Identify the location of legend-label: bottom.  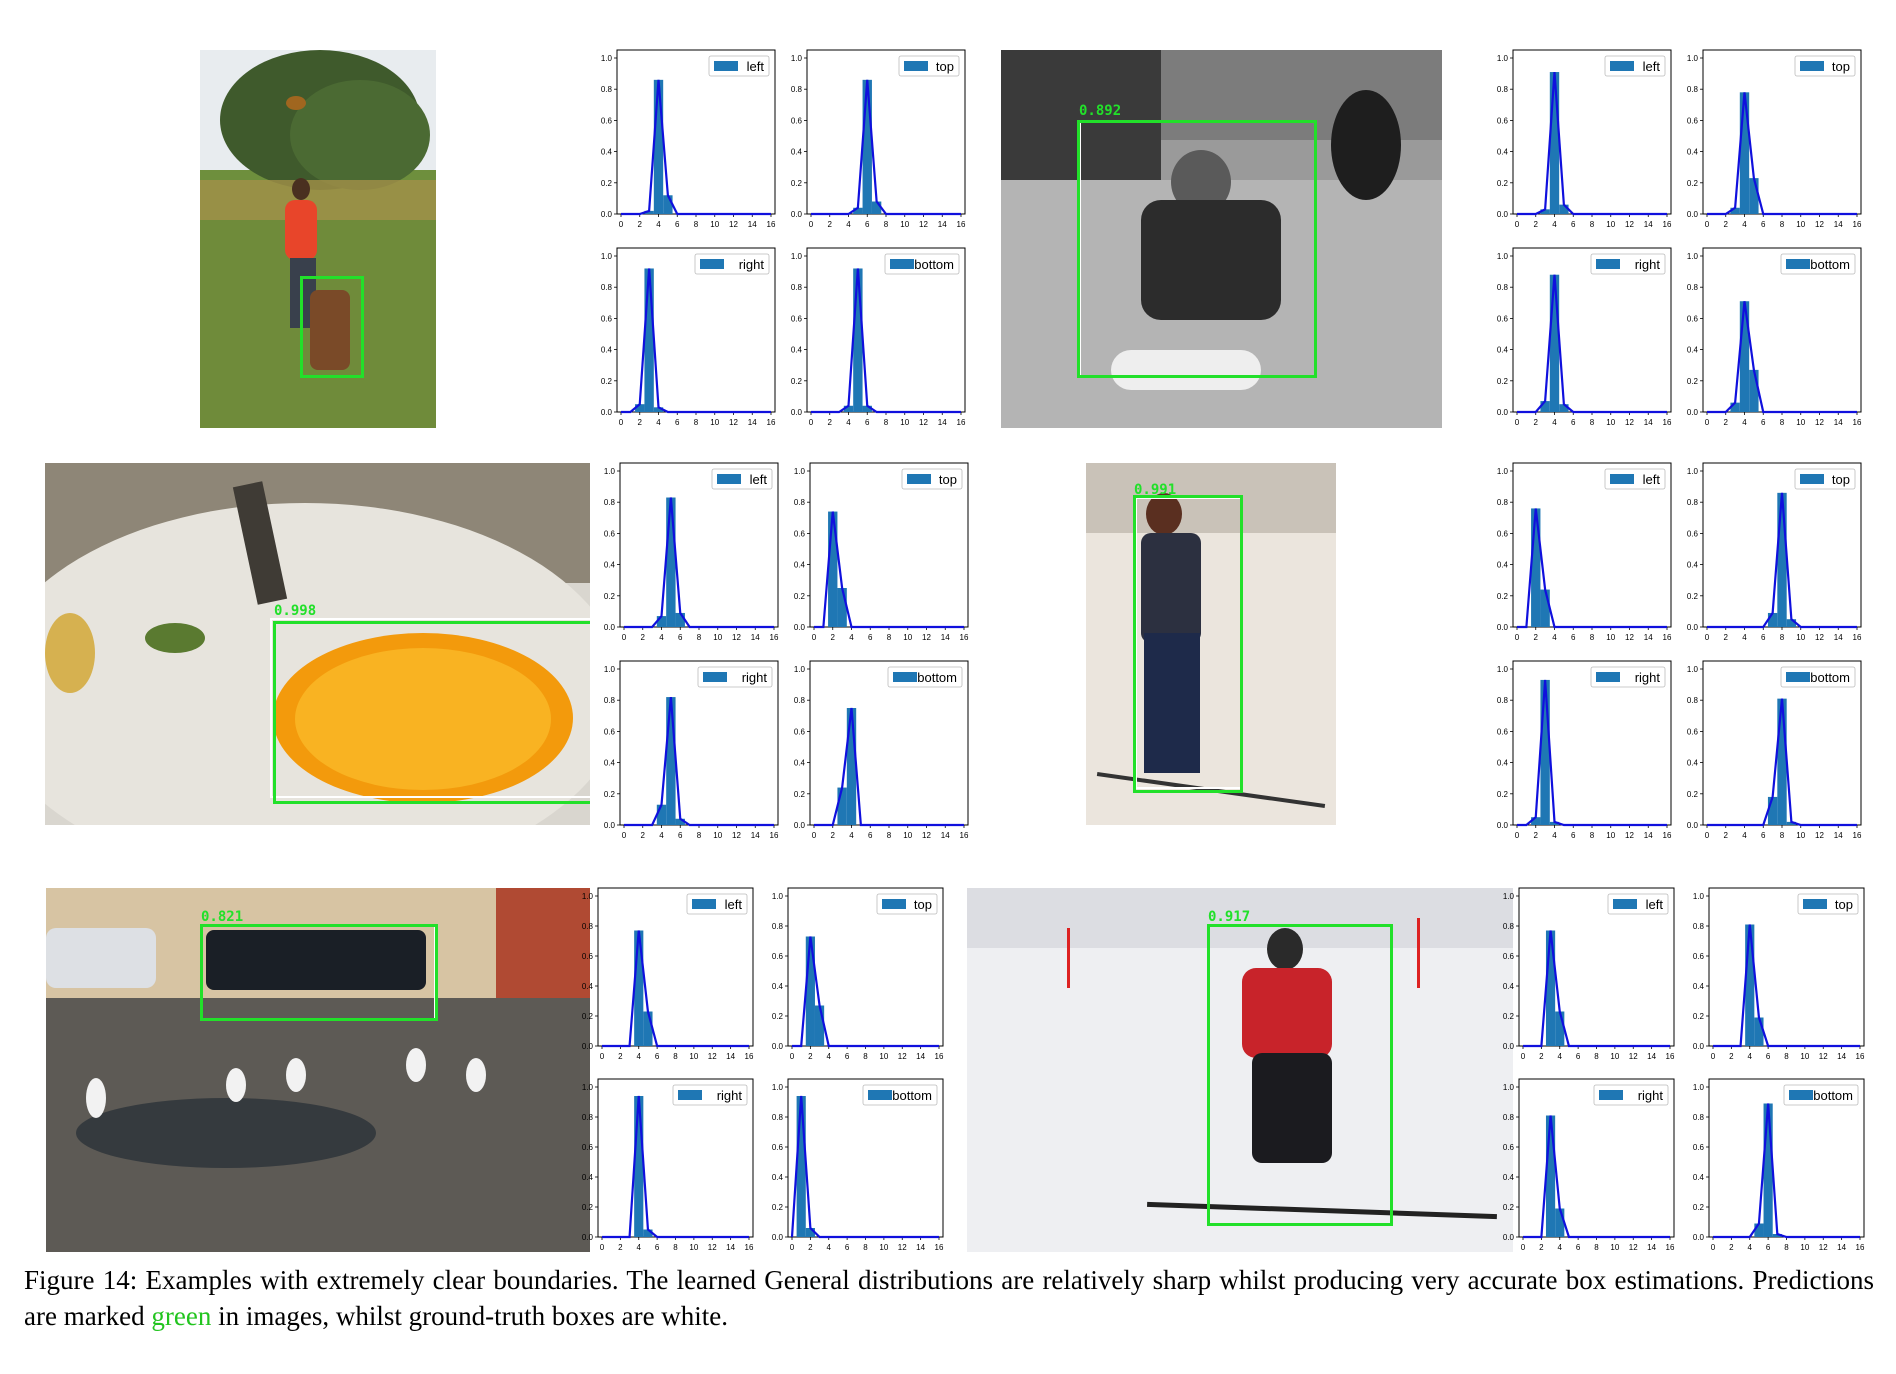
(912, 1095).